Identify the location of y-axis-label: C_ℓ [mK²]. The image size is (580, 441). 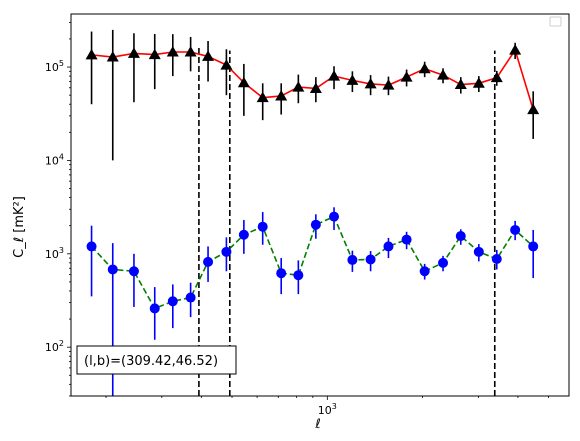
(19, 227).